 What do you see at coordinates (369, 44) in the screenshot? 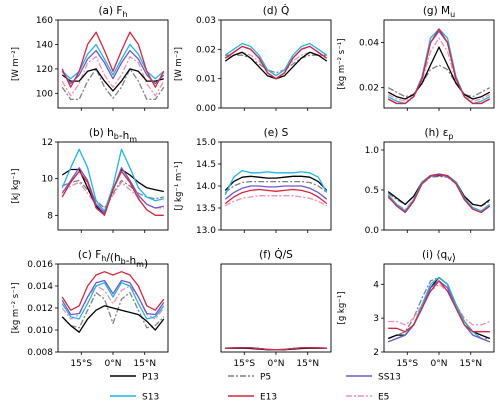
I see `y-tick-label: 0.04` at bounding box center [369, 44].